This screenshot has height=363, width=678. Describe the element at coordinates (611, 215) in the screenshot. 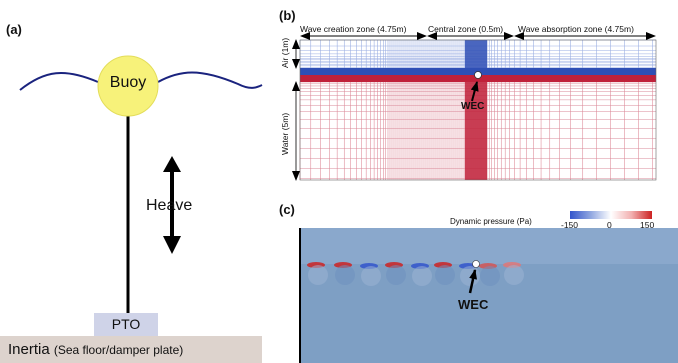

I see `colorbar` at that location.